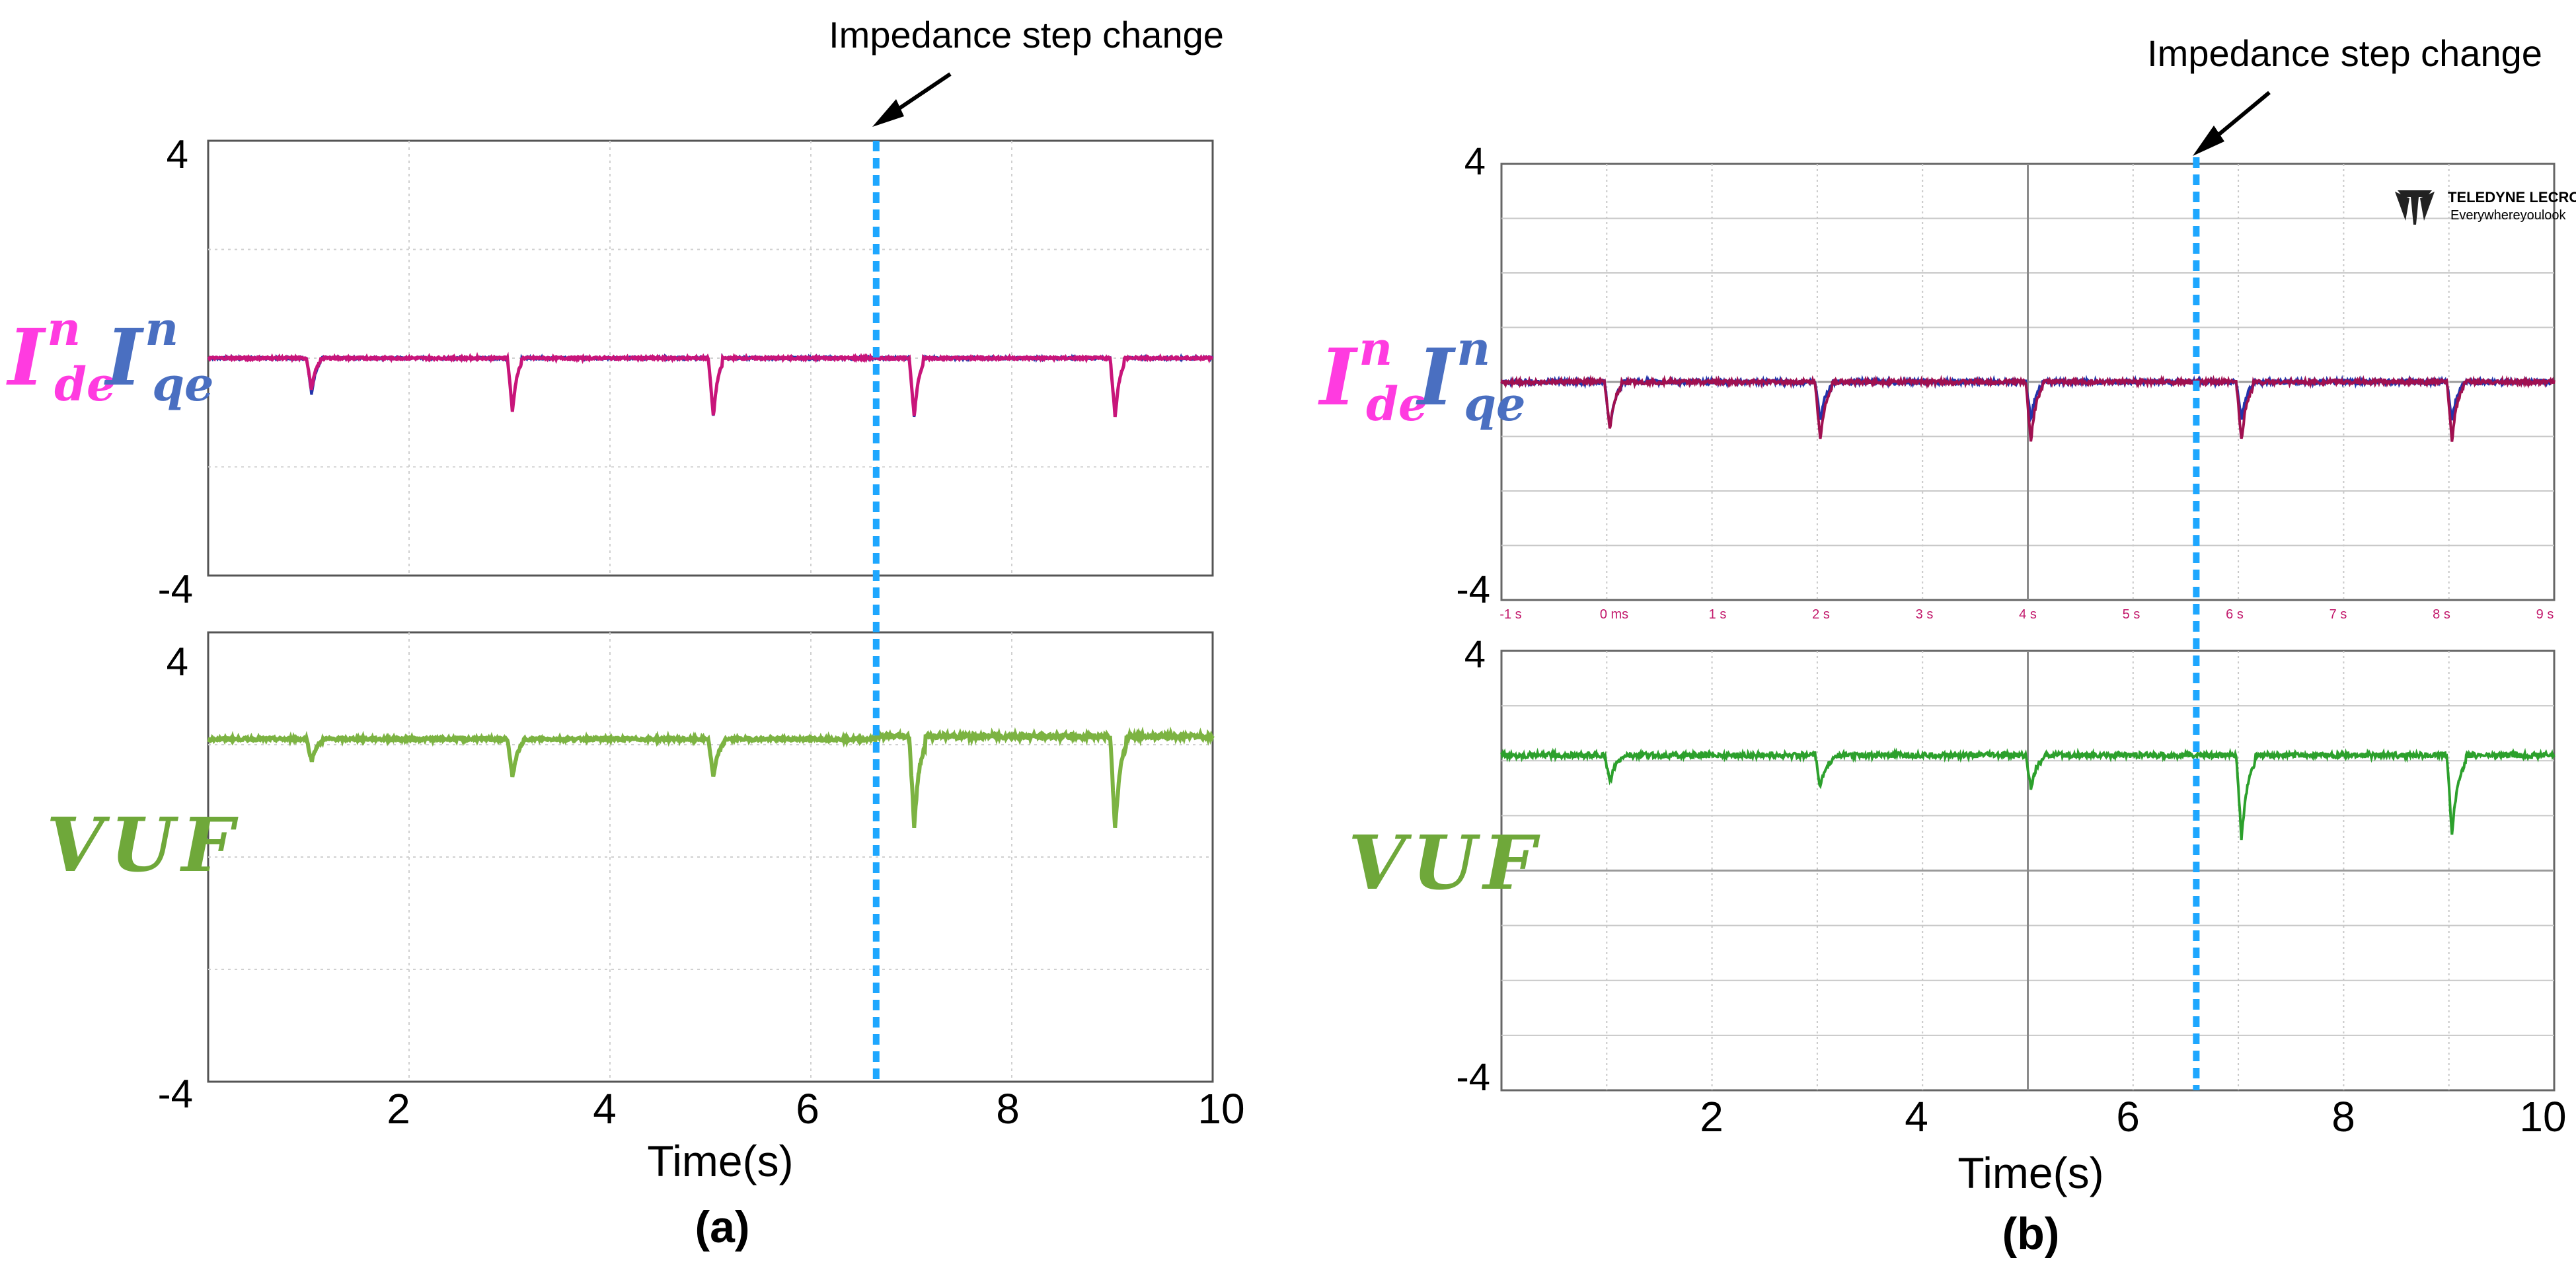 The image size is (2576, 1272). I want to click on panel-a-x-tick-10: 10, so click(1220, 1109).